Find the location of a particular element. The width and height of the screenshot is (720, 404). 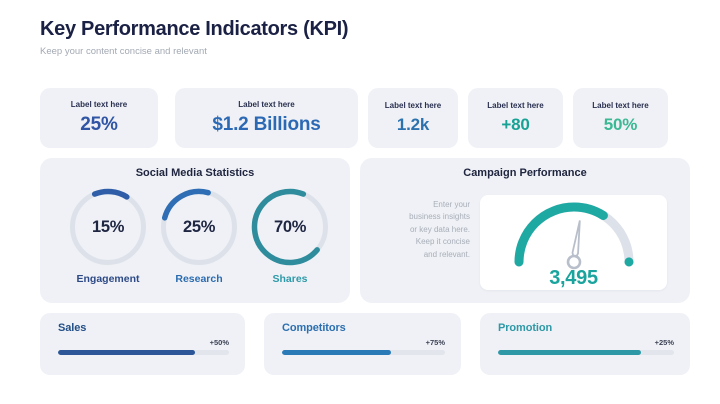

kpi-card-1: Label text here 25% is located at coordinates (99, 118).